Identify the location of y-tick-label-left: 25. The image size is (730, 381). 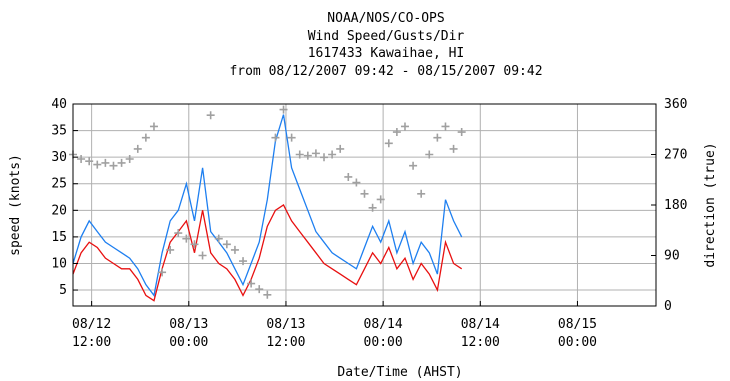
(59, 184).